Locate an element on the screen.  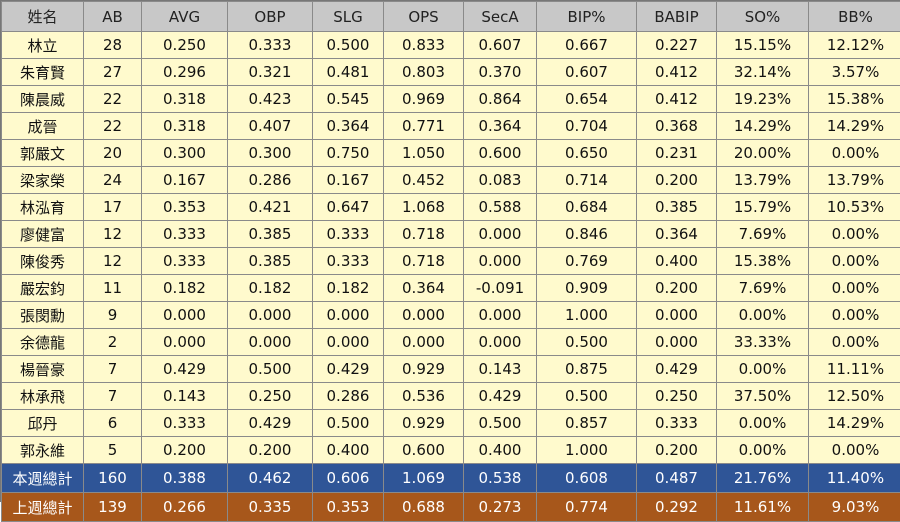
cell-name: 嚴宏鈞 is located at coordinates (43, 288).